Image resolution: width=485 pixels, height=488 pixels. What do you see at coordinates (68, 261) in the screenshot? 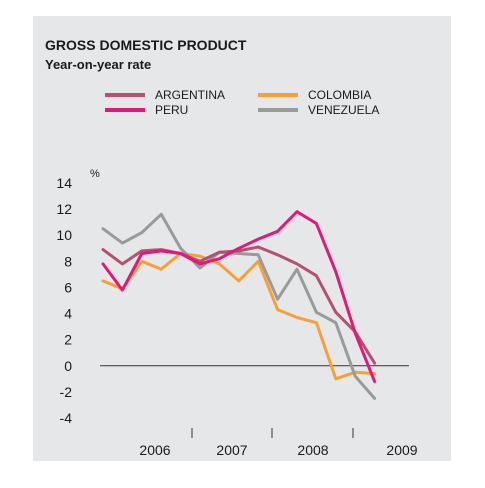
I see `y-tick-label: 8` at bounding box center [68, 261].